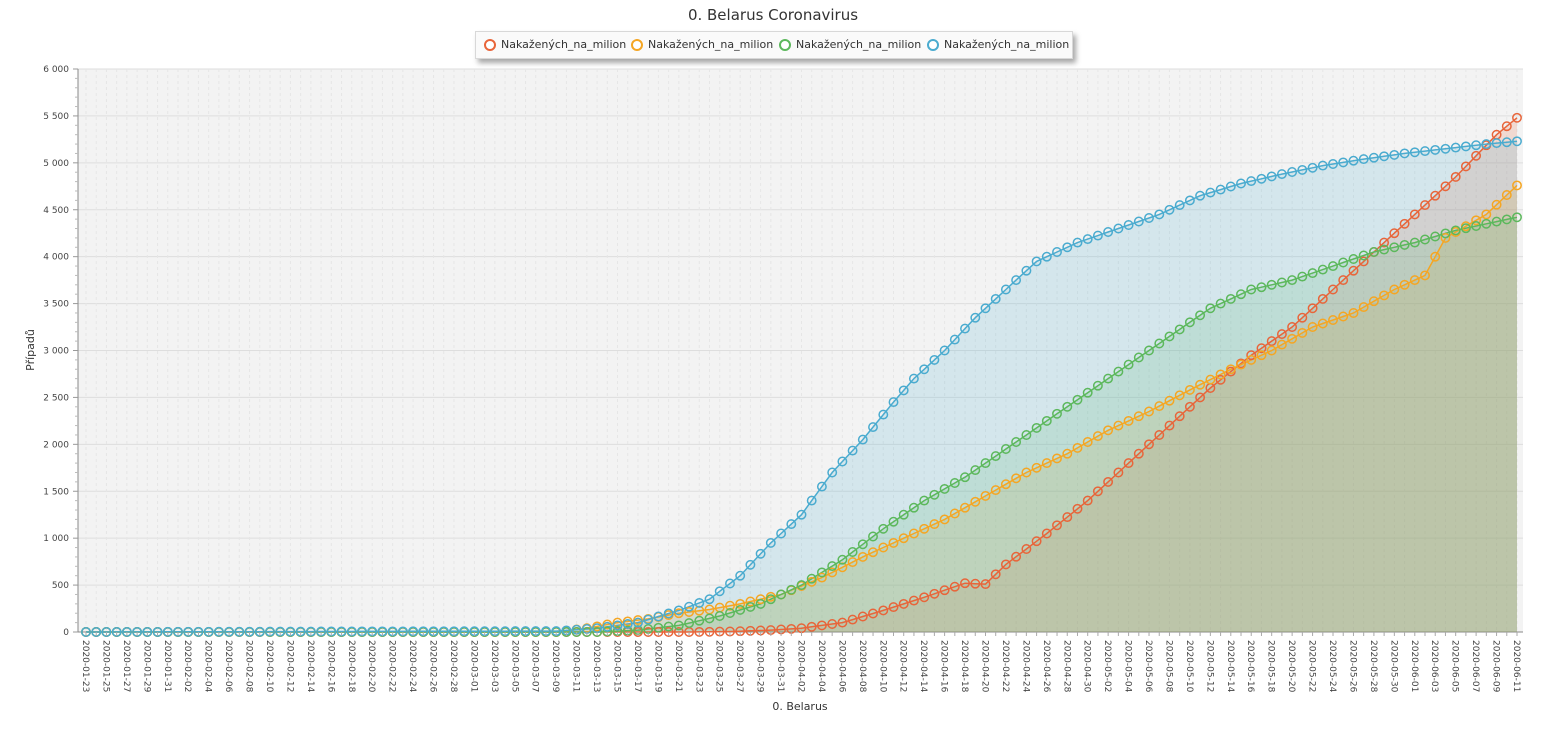 This screenshot has width=1556, height=749. What do you see at coordinates (773, 15) in the screenshot?
I see `chart-title: 0. Belarus Coronavirus` at bounding box center [773, 15].